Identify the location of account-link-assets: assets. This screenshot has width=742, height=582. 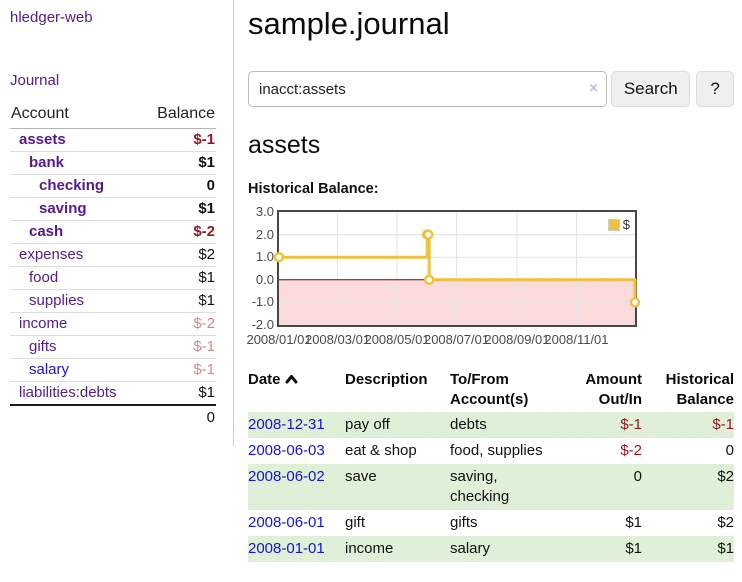
(42, 139).